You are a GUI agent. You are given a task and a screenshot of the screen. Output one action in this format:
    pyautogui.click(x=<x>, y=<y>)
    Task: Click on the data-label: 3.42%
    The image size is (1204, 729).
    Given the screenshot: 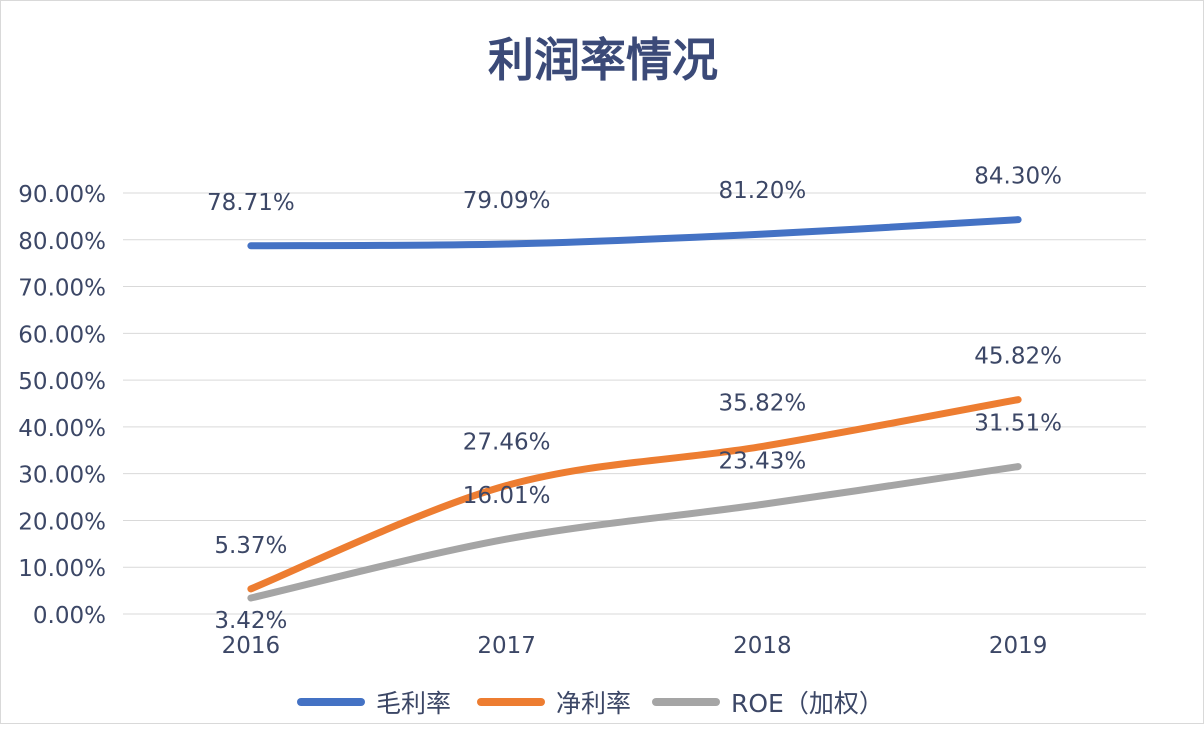 What is the action you would take?
    pyautogui.click(x=250, y=621)
    